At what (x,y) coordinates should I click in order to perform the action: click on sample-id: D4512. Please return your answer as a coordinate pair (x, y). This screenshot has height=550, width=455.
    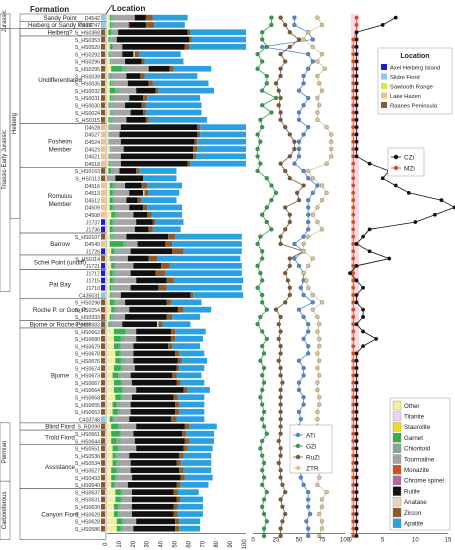
    Looking at the image, I should click on (92, 201).